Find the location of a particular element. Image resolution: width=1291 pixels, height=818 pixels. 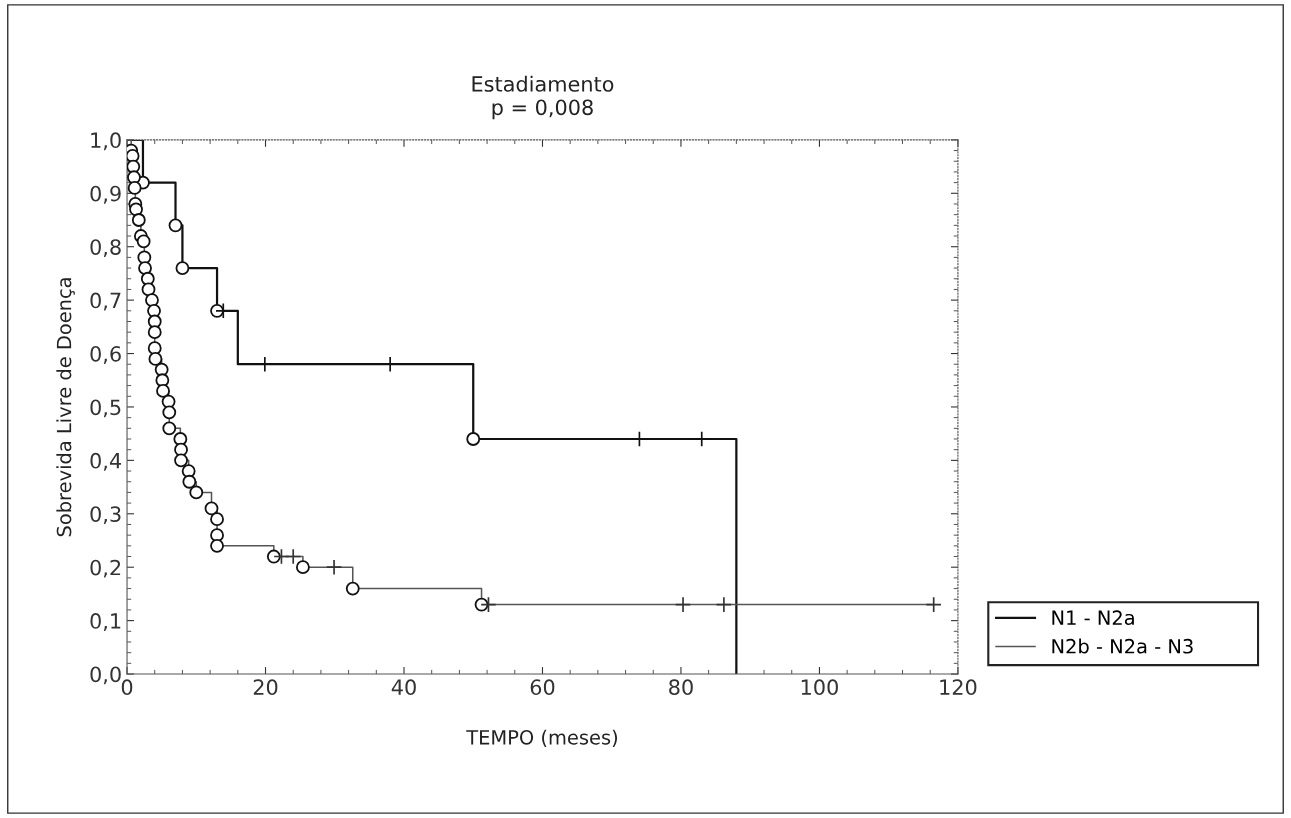

x-tick-label: 40 is located at coordinates (403, 687).